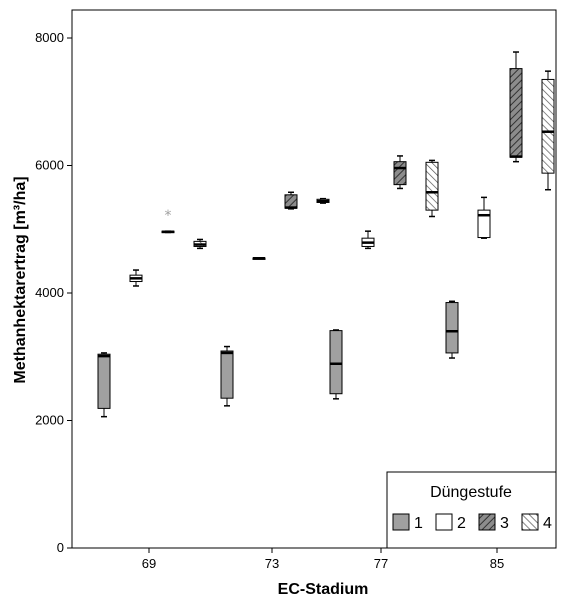 This screenshot has width=566, height=605. I want to click on box-stage-73-level-1-box, so click(227, 374).